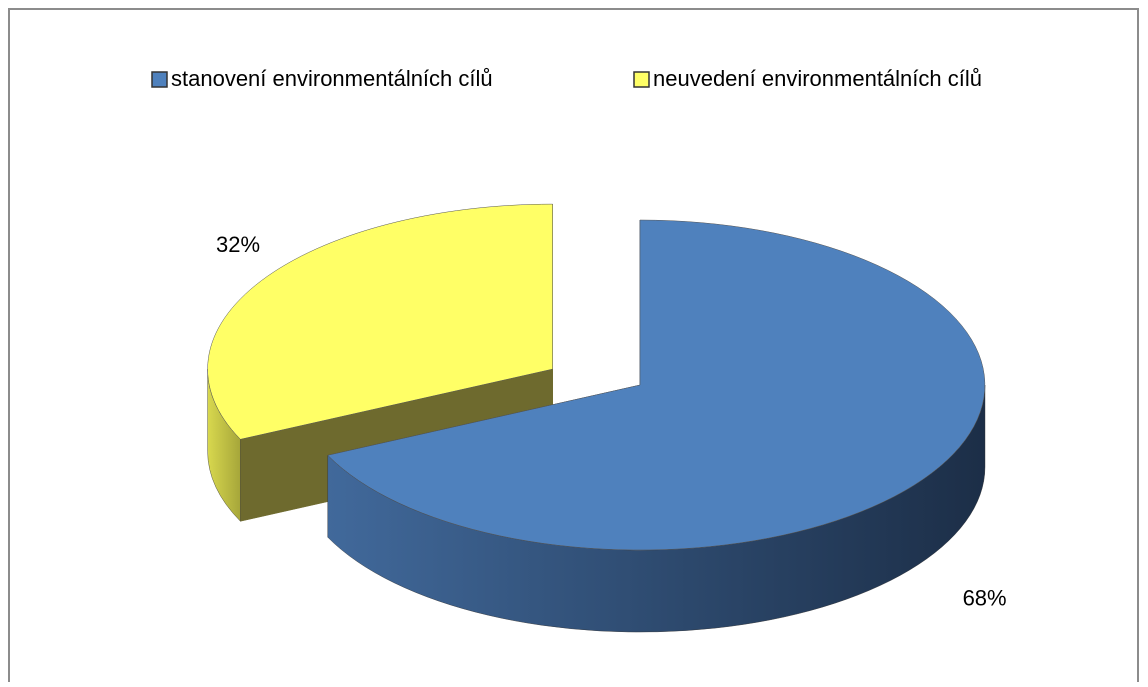  I want to click on legend-label: neuvedení environmentálních cílů, so click(817, 78).